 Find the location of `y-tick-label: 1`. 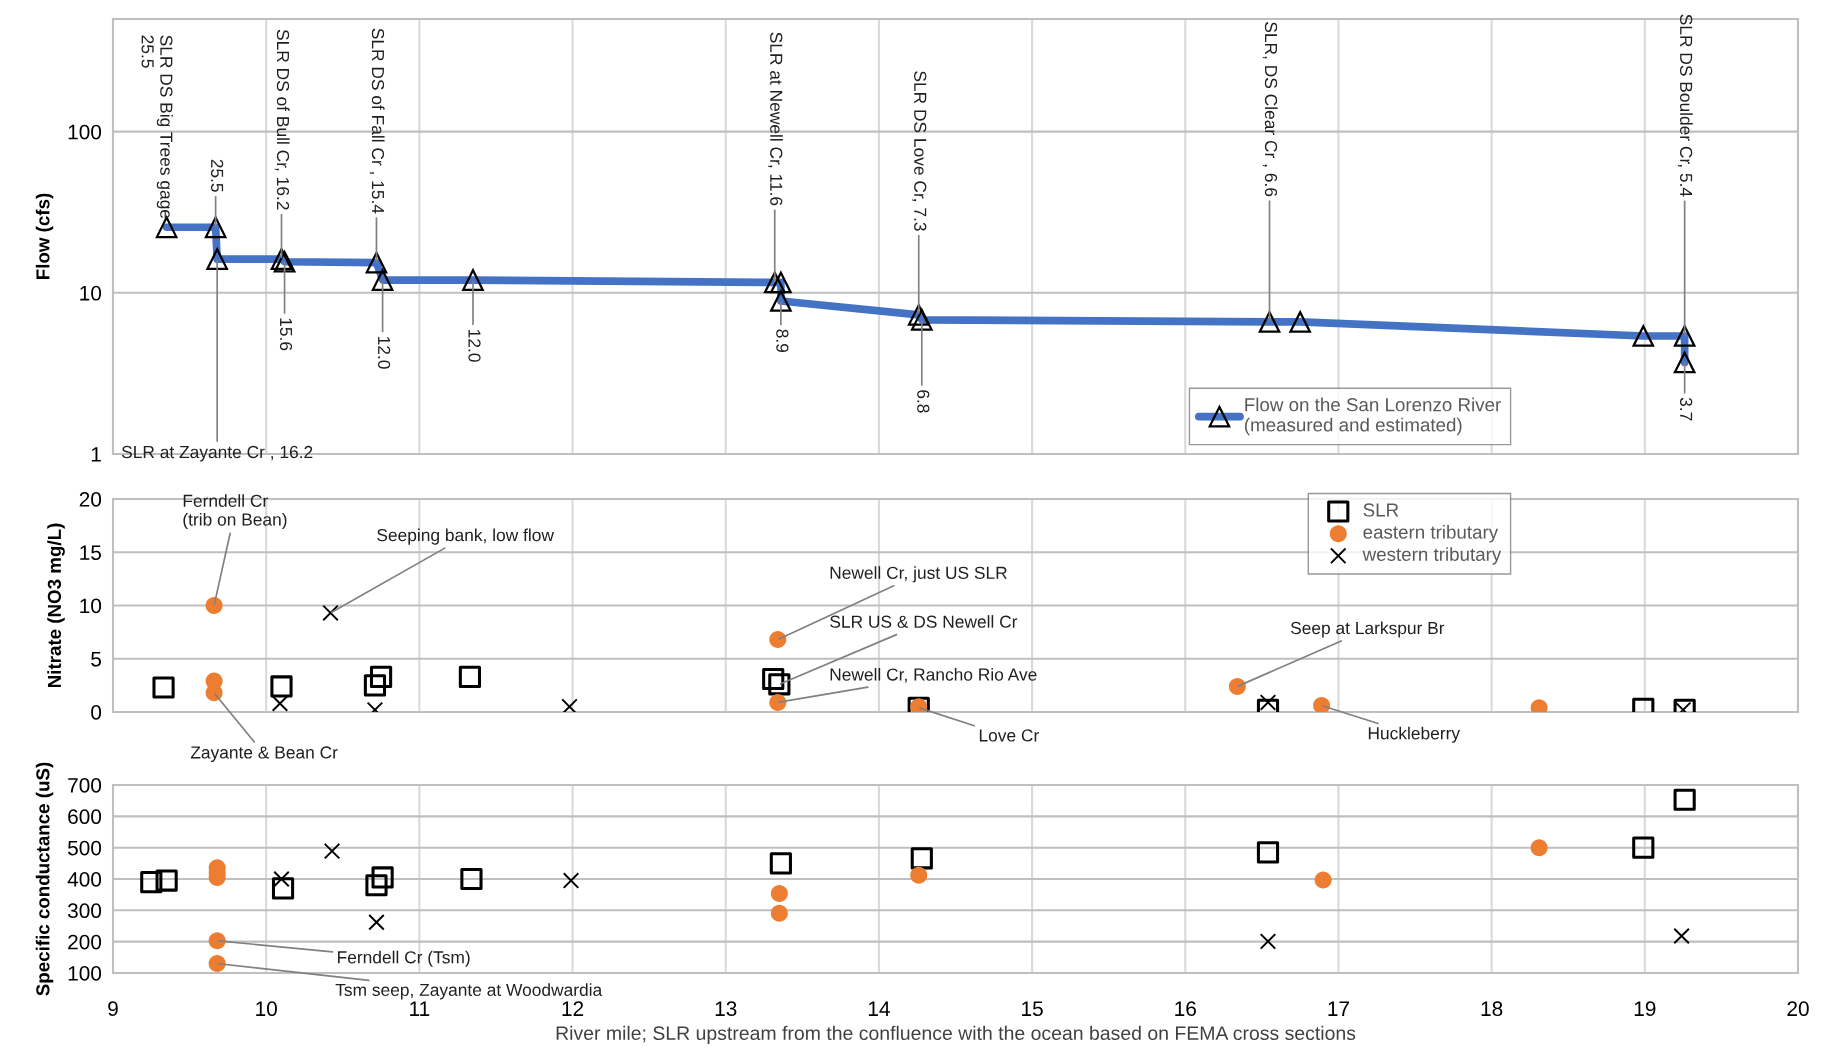

y-tick-label: 1 is located at coordinates (96, 454).